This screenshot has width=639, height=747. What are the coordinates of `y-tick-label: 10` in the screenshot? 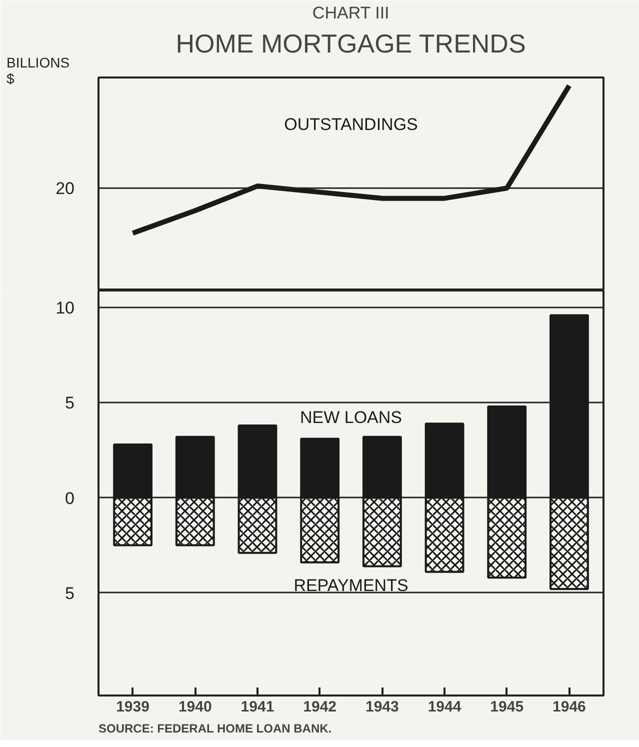 It's located at (65, 308).